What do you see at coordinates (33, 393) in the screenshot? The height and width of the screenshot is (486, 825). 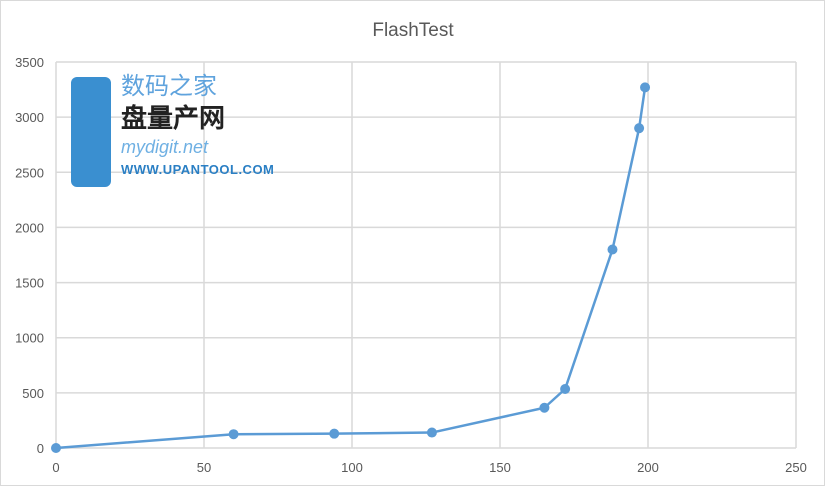 I see `y-tick-label: 500` at bounding box center [33, 393].